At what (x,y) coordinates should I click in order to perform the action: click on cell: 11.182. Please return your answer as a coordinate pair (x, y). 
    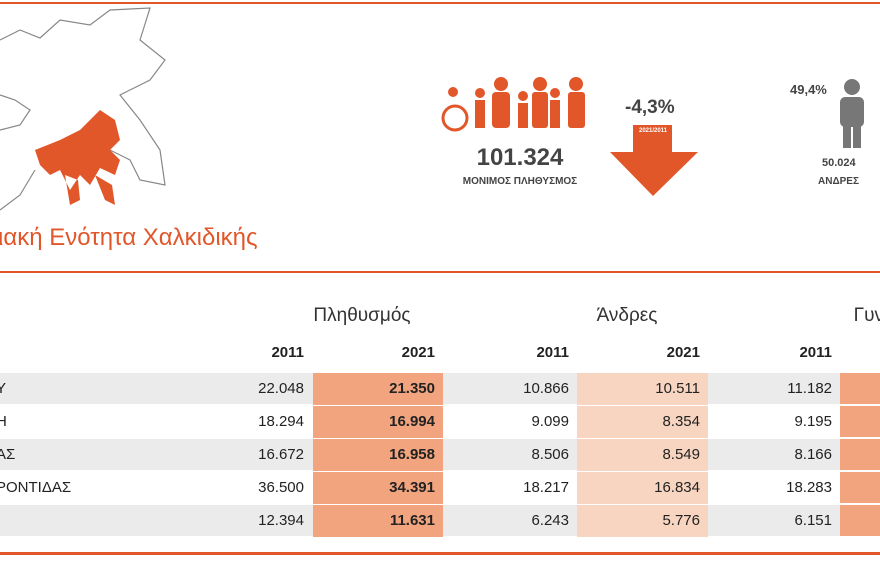
    Looking at the image, I should click on (809, 388).